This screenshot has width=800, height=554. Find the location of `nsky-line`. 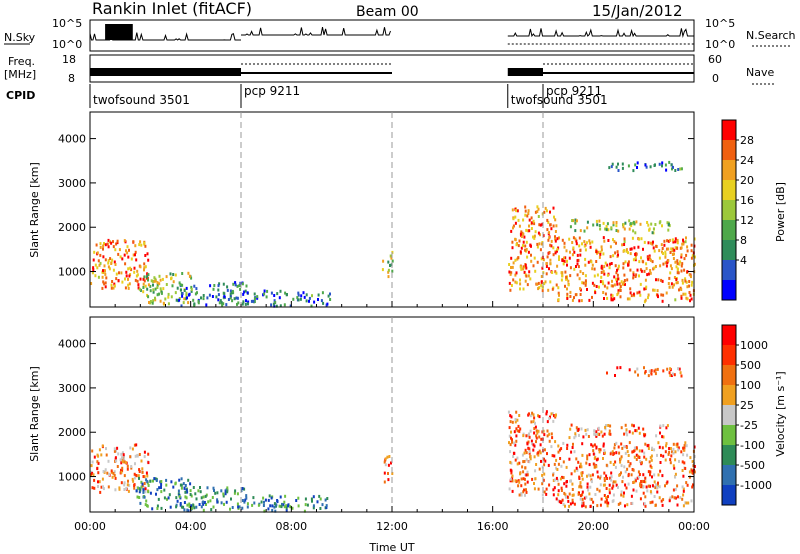

nsky-line is located at coordinates (391, 34).